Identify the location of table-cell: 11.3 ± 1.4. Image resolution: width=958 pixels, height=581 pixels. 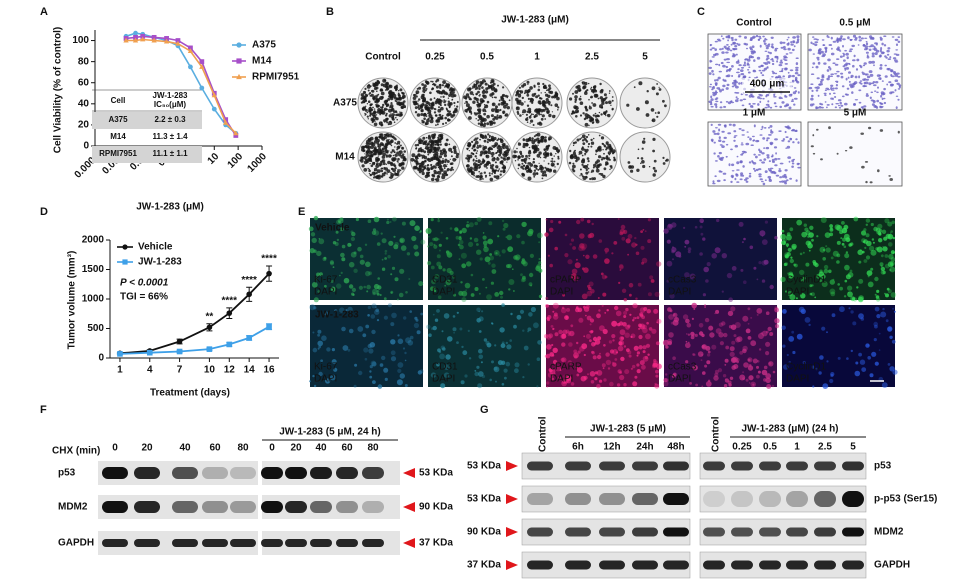
(170, 136).